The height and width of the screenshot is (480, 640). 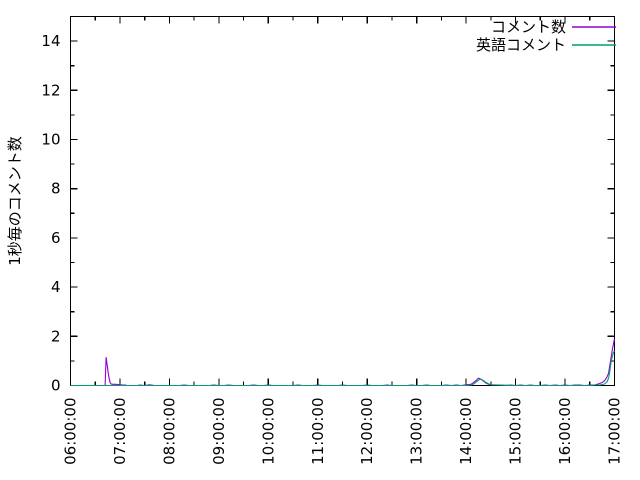 I want to click on y-tick-label: 10, so click(x=50, y=140).